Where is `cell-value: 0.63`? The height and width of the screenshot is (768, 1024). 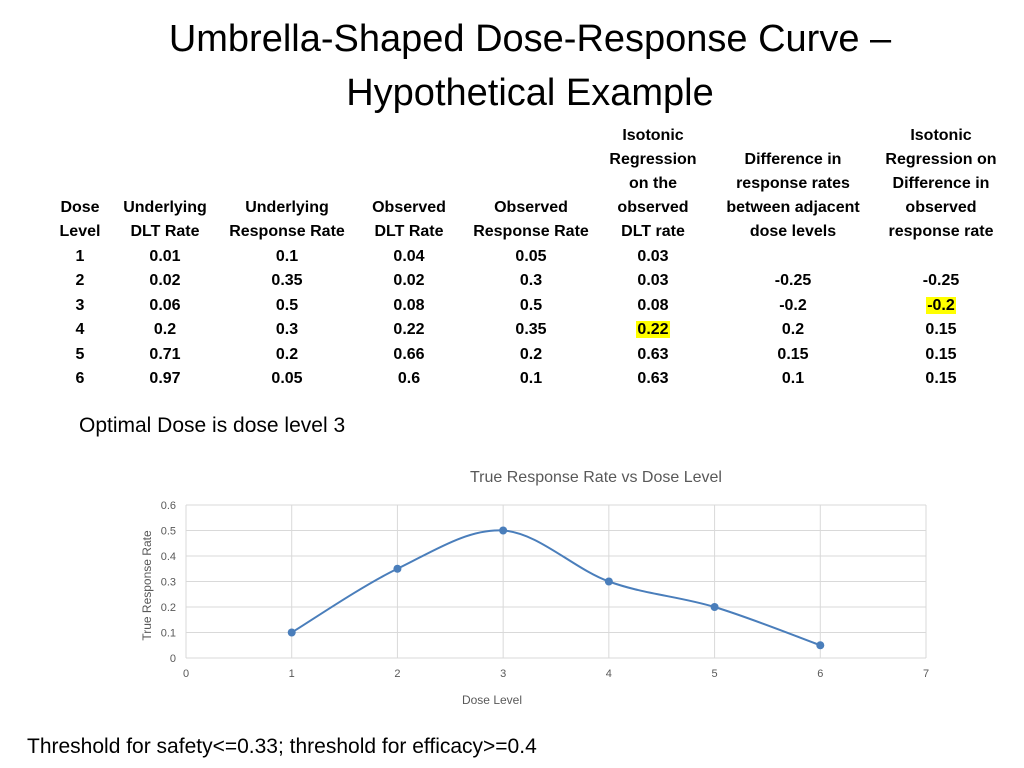
cell-value: 0.63 is located at coordinates (653, 354).